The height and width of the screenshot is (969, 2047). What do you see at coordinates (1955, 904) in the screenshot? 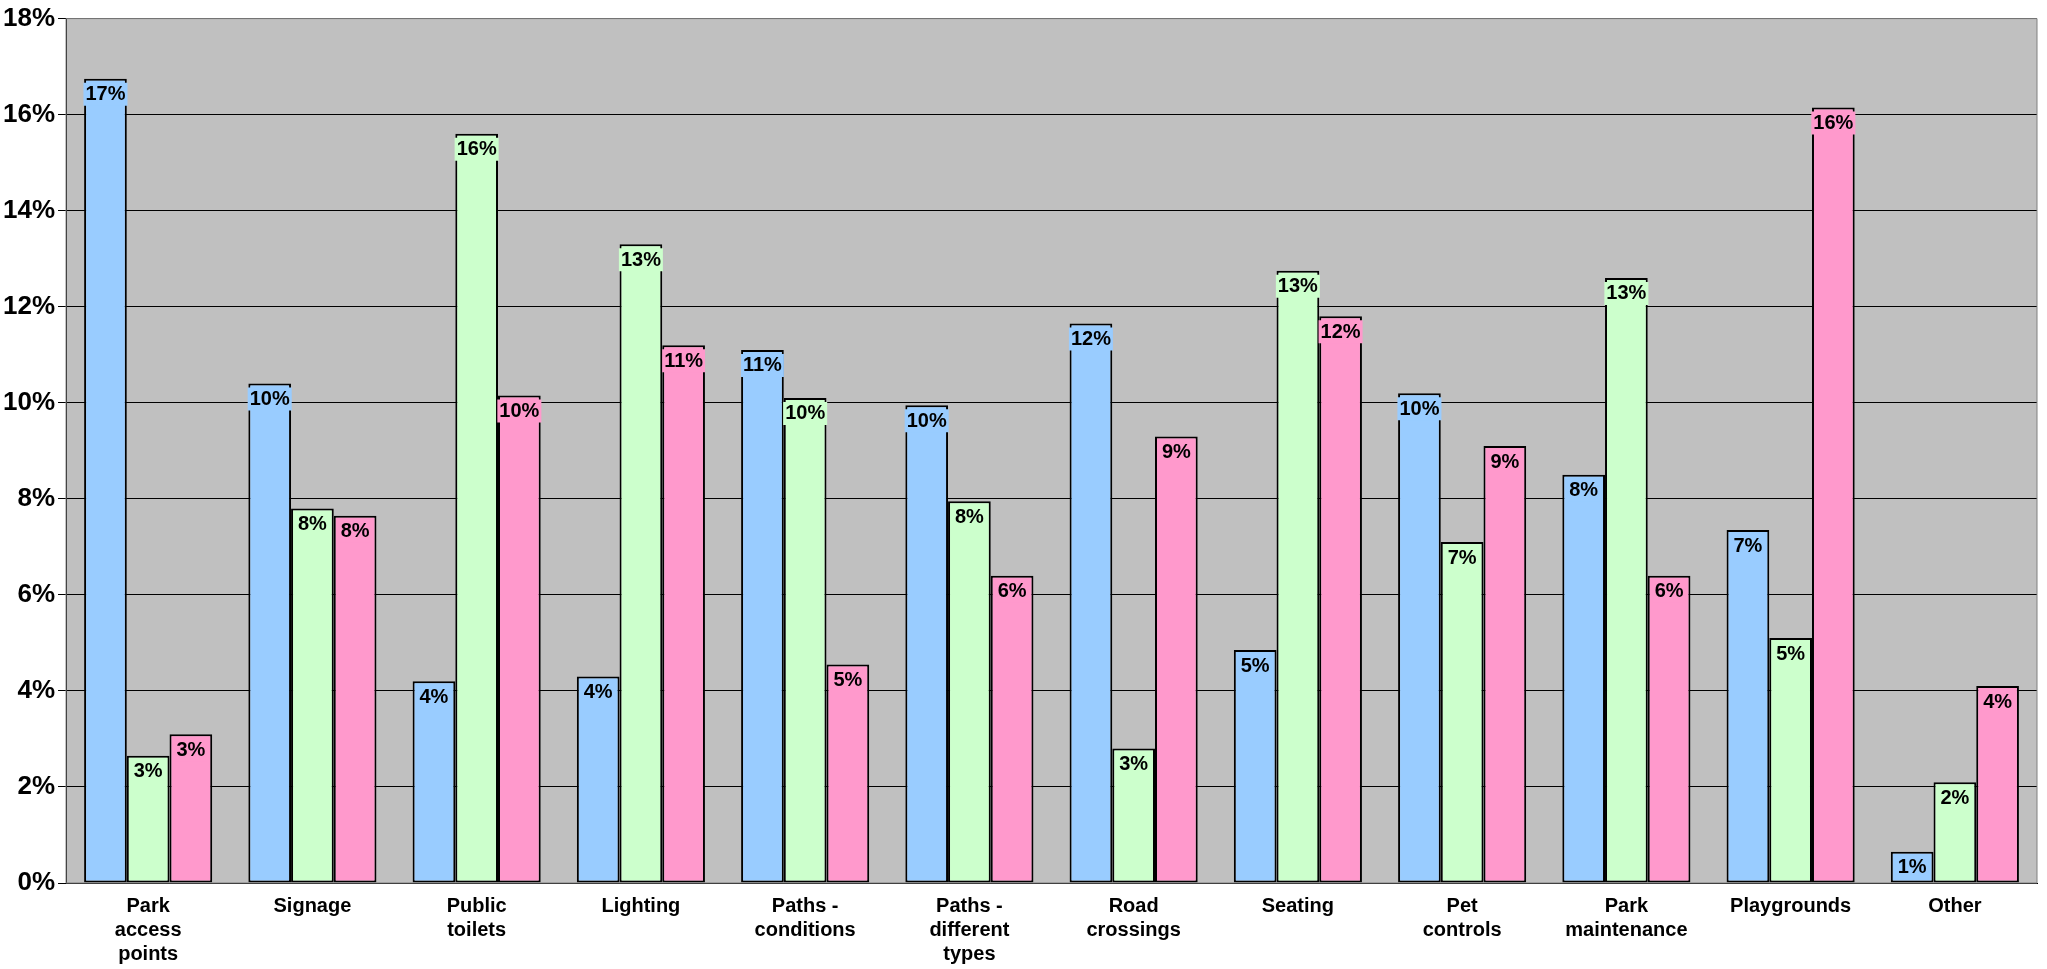
I see `x-tick-label: Other` at bounding box center [1955, 904].